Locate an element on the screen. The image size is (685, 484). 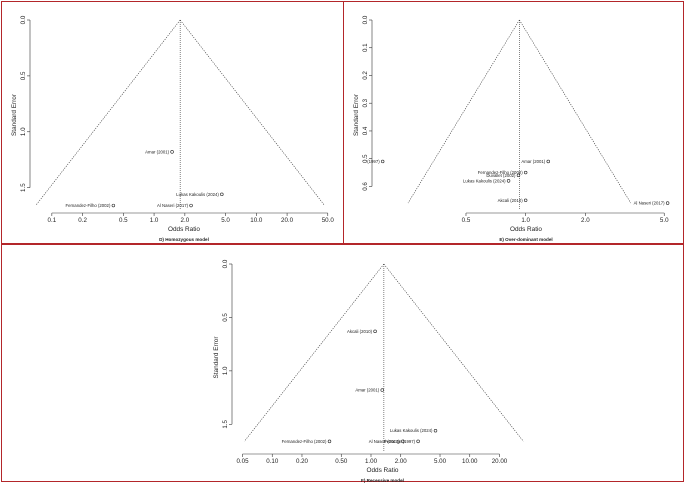
x-tick-label: 0.5 is located at coordinates (123, 220).